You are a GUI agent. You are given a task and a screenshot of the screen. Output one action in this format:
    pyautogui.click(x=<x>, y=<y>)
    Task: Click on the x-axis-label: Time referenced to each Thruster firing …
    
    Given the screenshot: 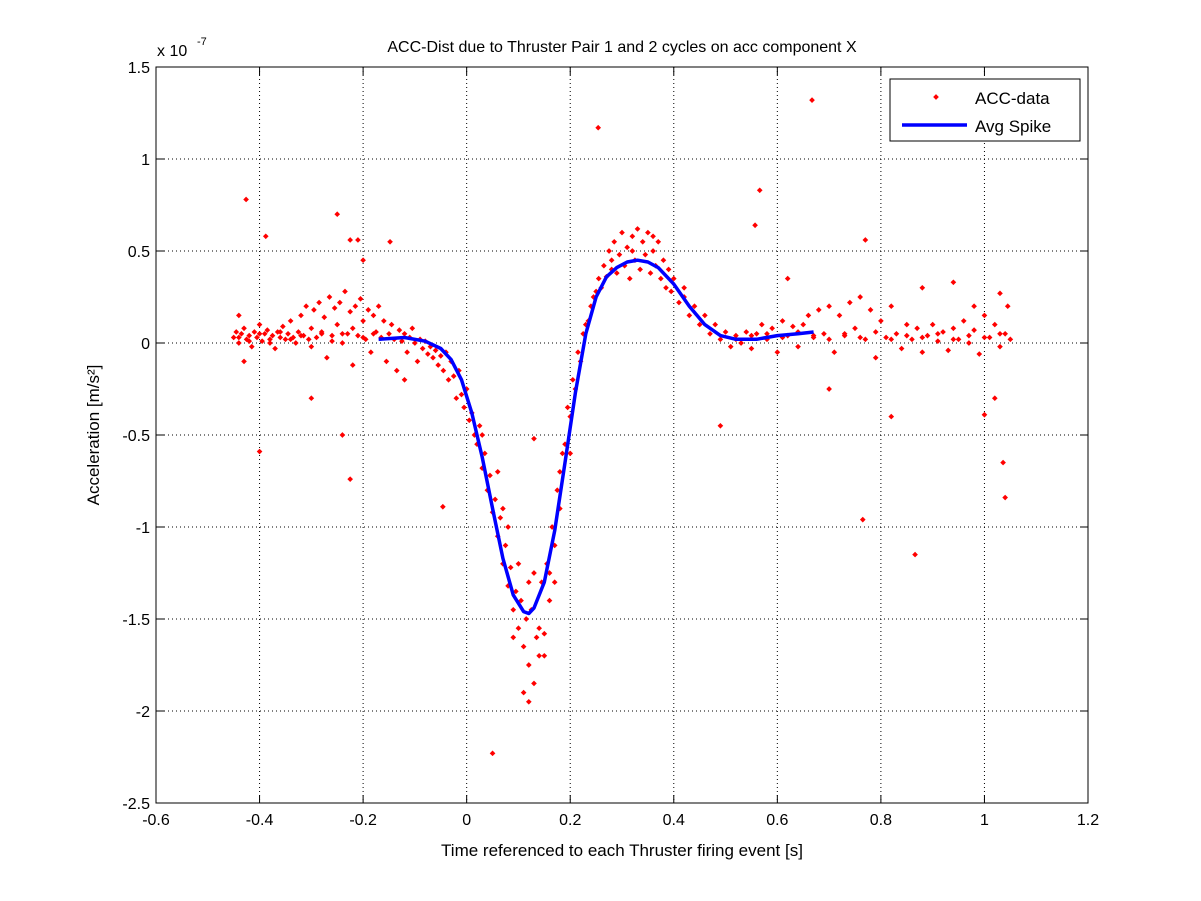 What is the action you would take?
    pyautogui.click(x=622, y=850)
    